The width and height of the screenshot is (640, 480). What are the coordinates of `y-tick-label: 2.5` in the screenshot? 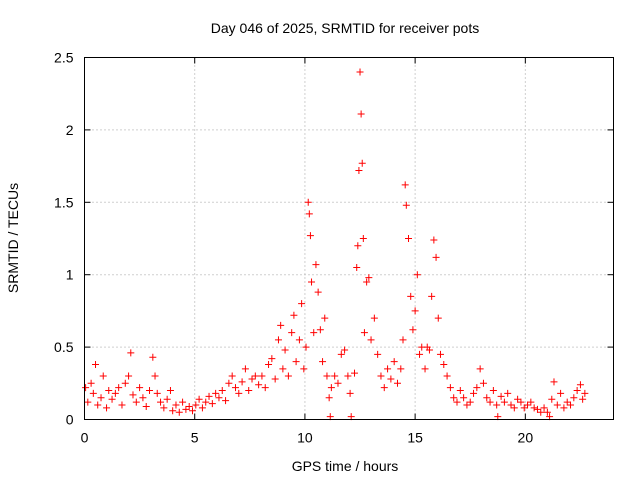 It's located at (64, 58).